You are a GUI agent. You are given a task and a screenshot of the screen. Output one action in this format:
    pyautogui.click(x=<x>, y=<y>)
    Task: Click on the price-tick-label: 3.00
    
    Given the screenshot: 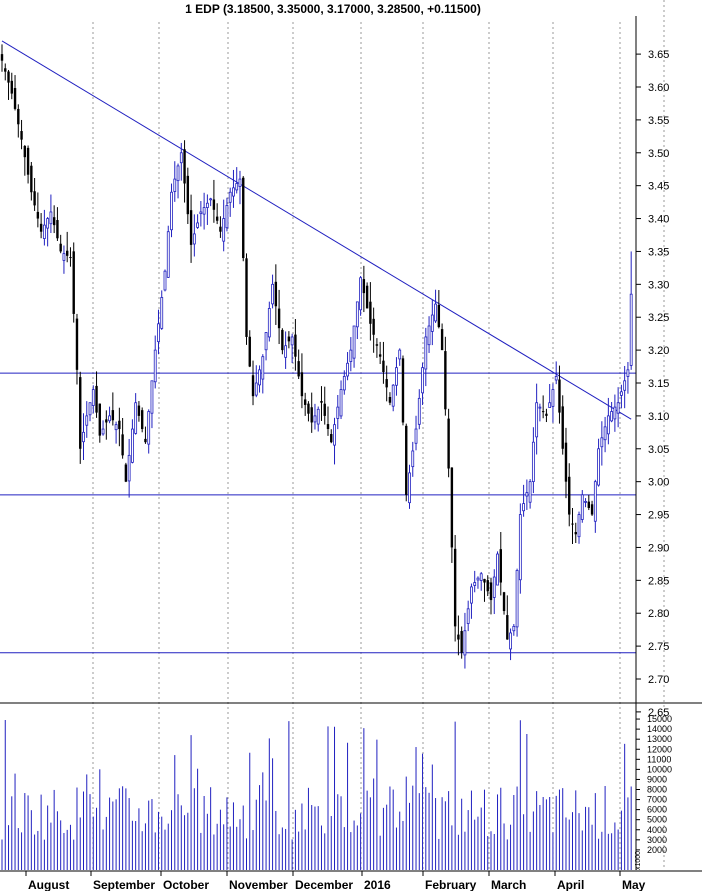 What is the action you would take?
    pyautogui.click(x=658, y=483)
    